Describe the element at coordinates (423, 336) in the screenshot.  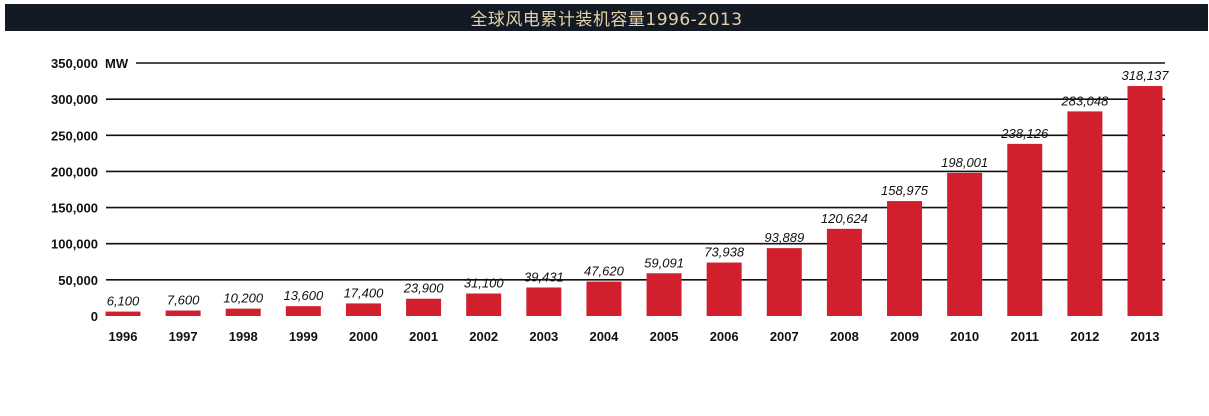
I see `x-tick-label: 2001` at that location.